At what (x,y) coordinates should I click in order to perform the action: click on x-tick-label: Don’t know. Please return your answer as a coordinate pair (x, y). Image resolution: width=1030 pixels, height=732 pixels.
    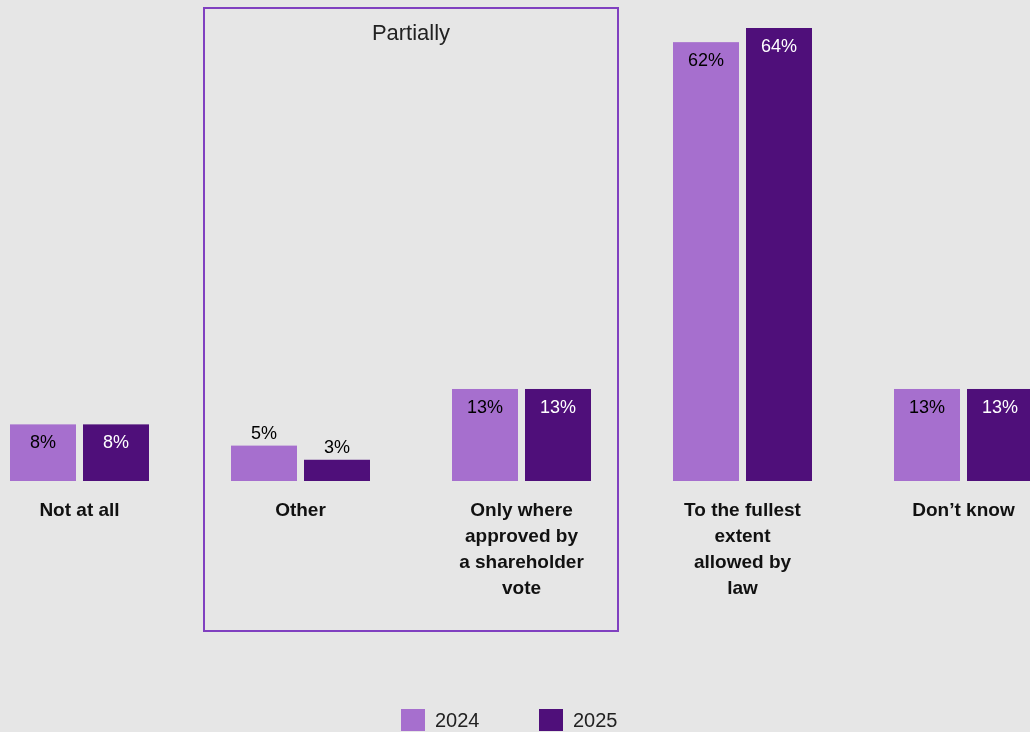
    Looking at the image, I should click on (963, 509).